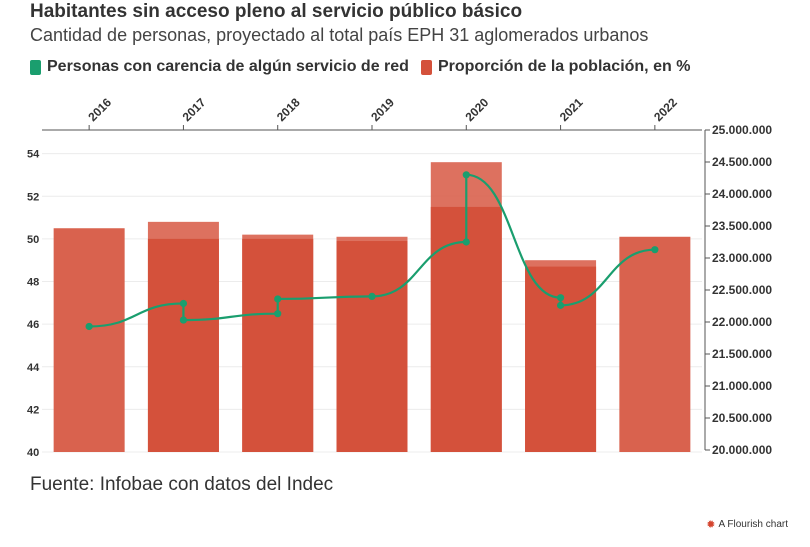  I want to click on left-tick-label: 48, so click(33, 283).